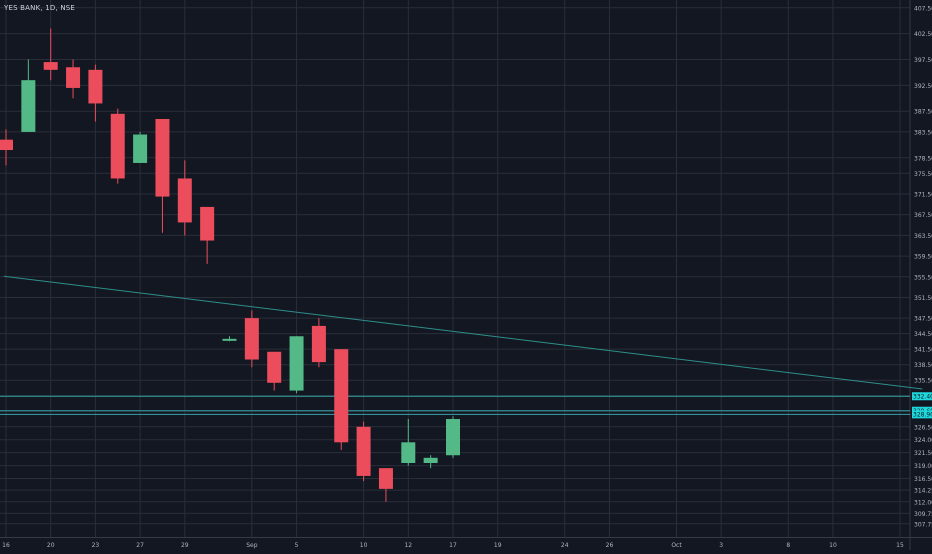 Image resolution: width=932 pixels, height=554 pixels. Describe the element at coordinates (185, 545) in the screenshot. I see `x-tick-label: 29` at that location.